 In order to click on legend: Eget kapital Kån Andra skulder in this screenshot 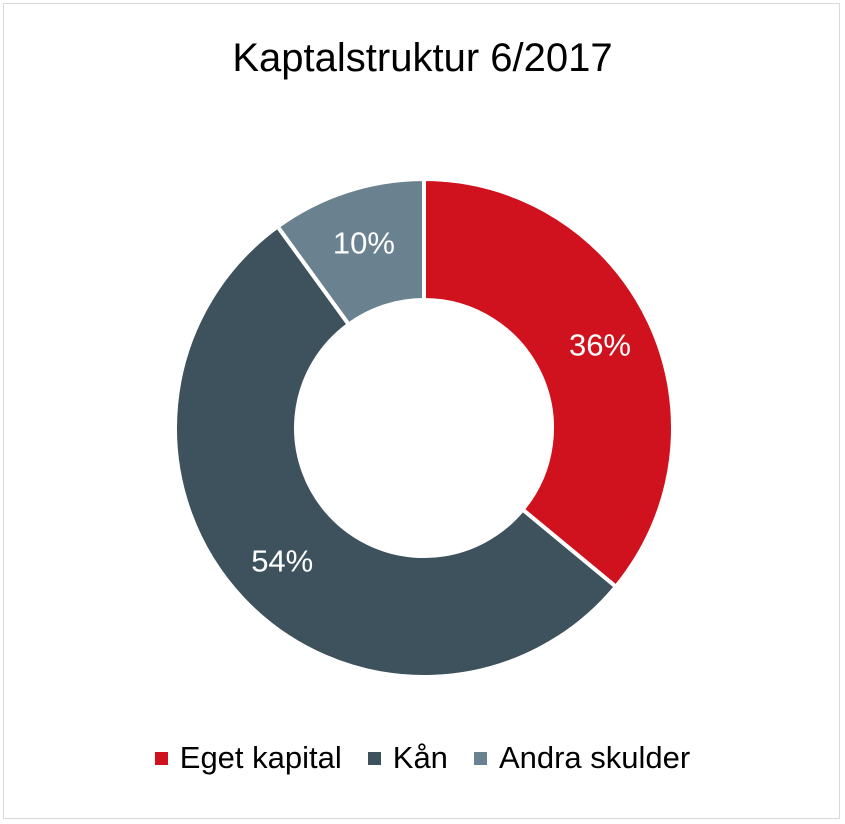, I will do `click(422, 758)`.